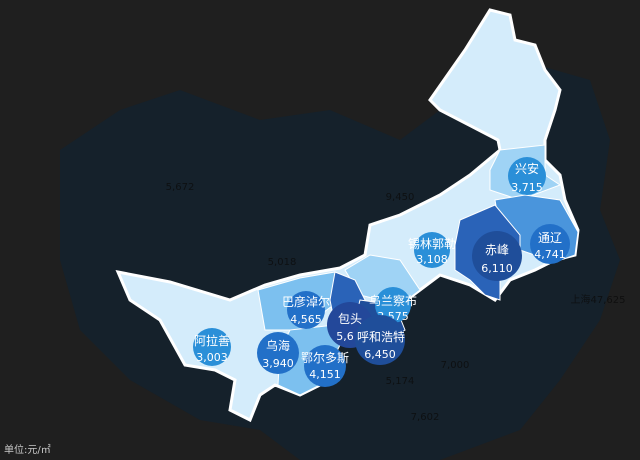 This screenshot has width=640, height=460. I want to click on city-bubble-wuhai: 乌海 3,940, so click(278, 353).